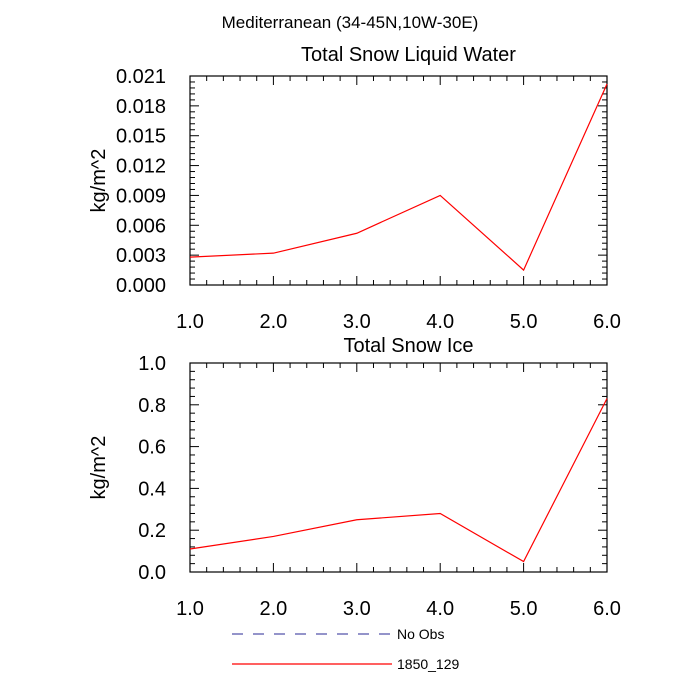  What do you see at coordinates (141, 107) in the screenshot?
I see `y-tick-label: 0.018` at bounding box center [141, 107].